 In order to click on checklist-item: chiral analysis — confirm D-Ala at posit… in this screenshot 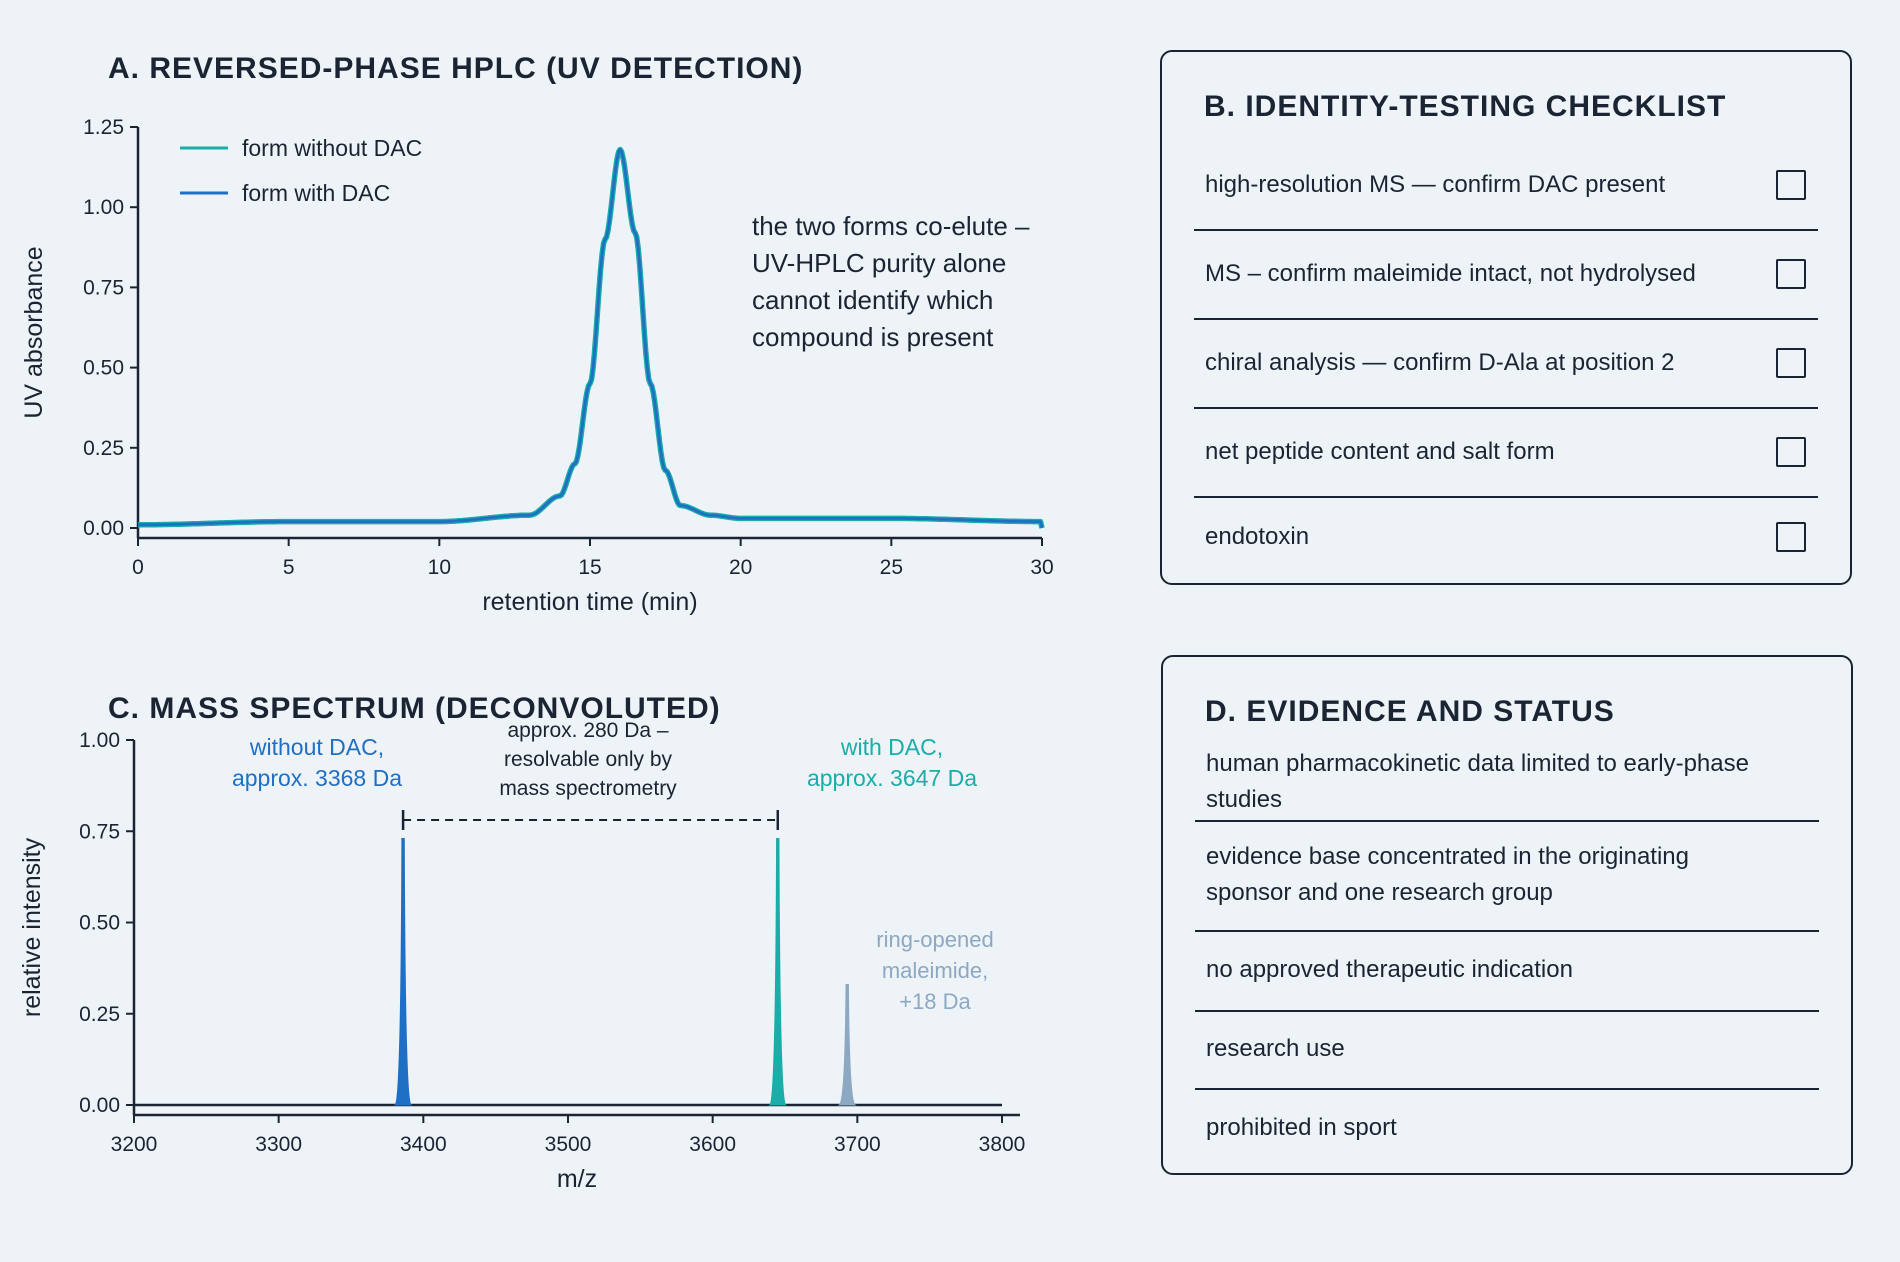, I will do `click(1506, 363)`.